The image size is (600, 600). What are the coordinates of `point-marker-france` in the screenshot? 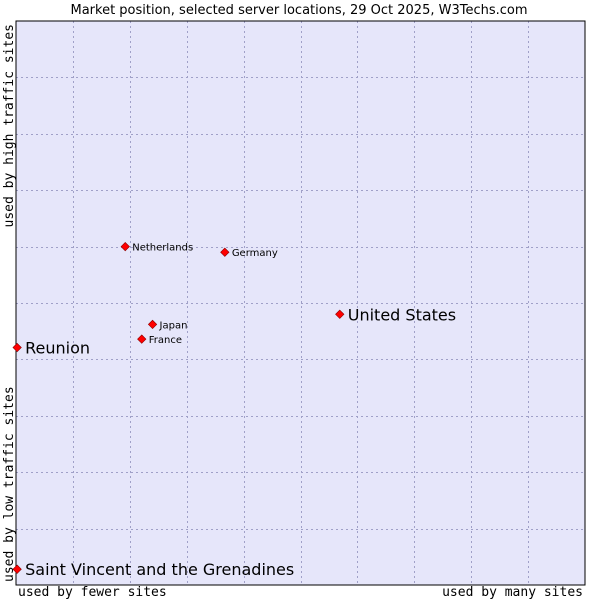 It's located at (142, 339).